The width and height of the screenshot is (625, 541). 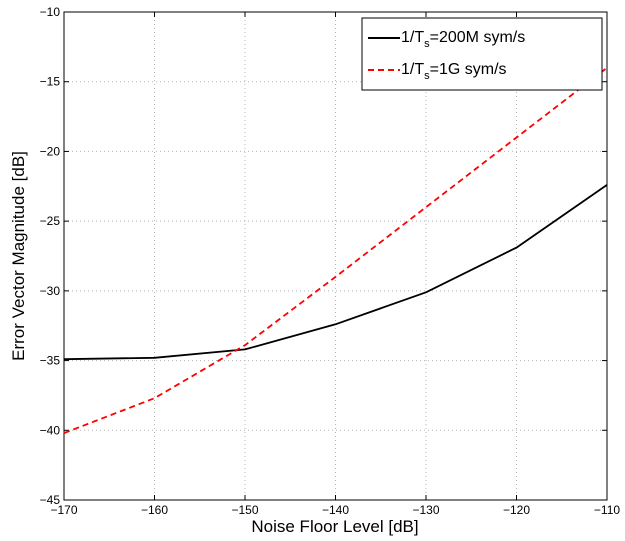 What do you see at coordinates (50, 361) in the screenshot?
I see `y-tick-label: −35` at bounding box center [50, 361].